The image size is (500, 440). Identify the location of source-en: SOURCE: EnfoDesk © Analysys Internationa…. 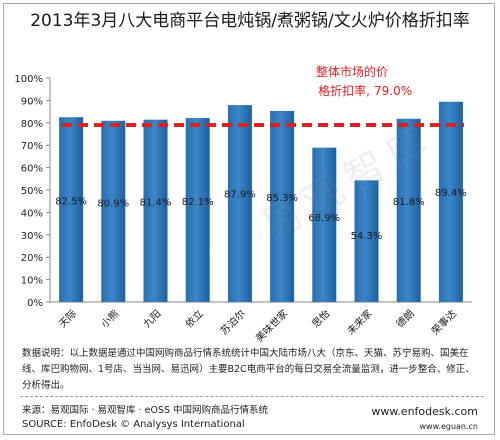
(133, 424).